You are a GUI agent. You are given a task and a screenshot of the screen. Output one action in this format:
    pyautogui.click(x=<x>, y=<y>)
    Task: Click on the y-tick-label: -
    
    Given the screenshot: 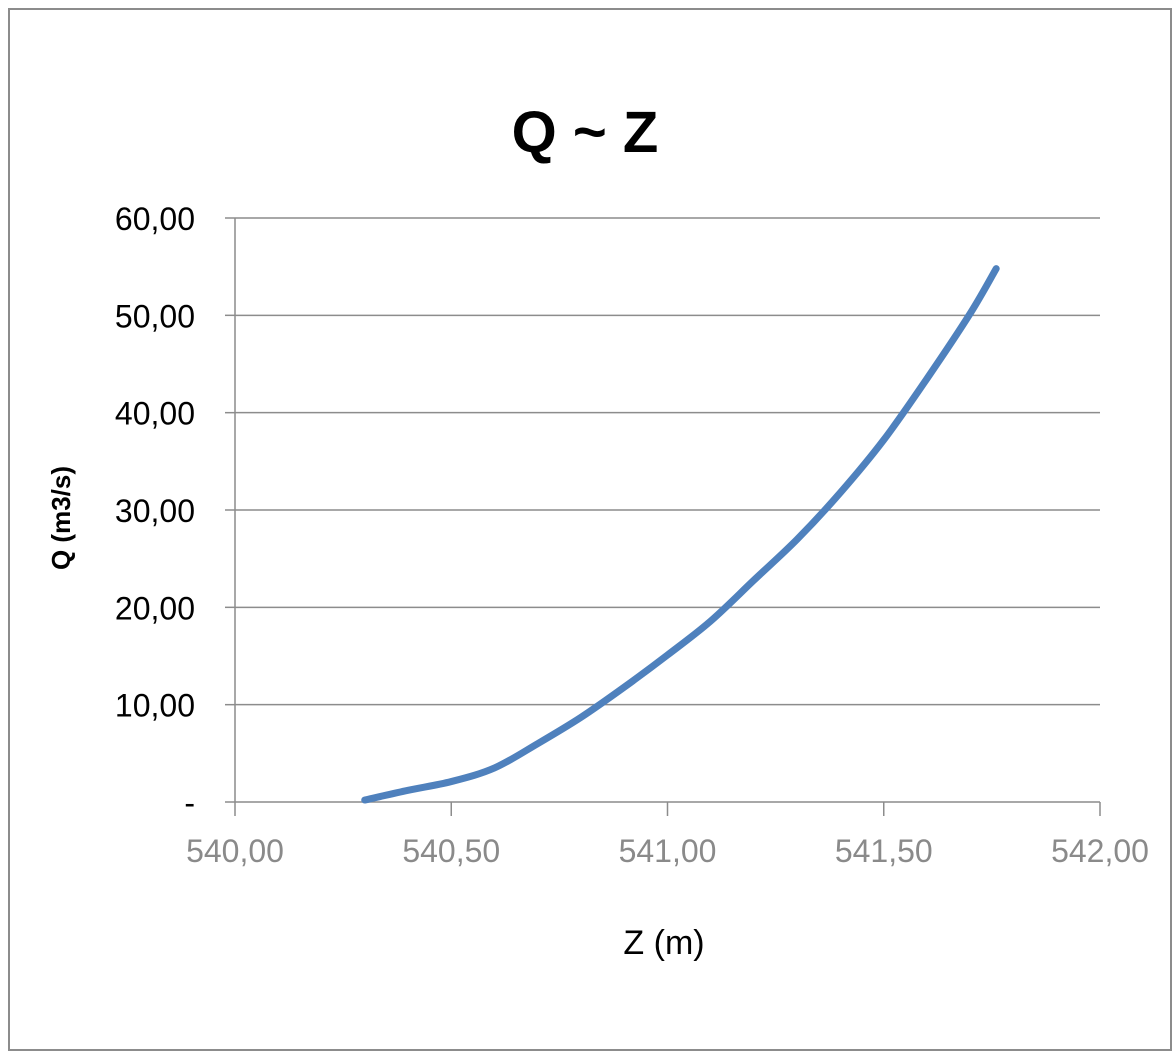 What is the action you would take?
    pyautogui.click(x=189, y=803)
    